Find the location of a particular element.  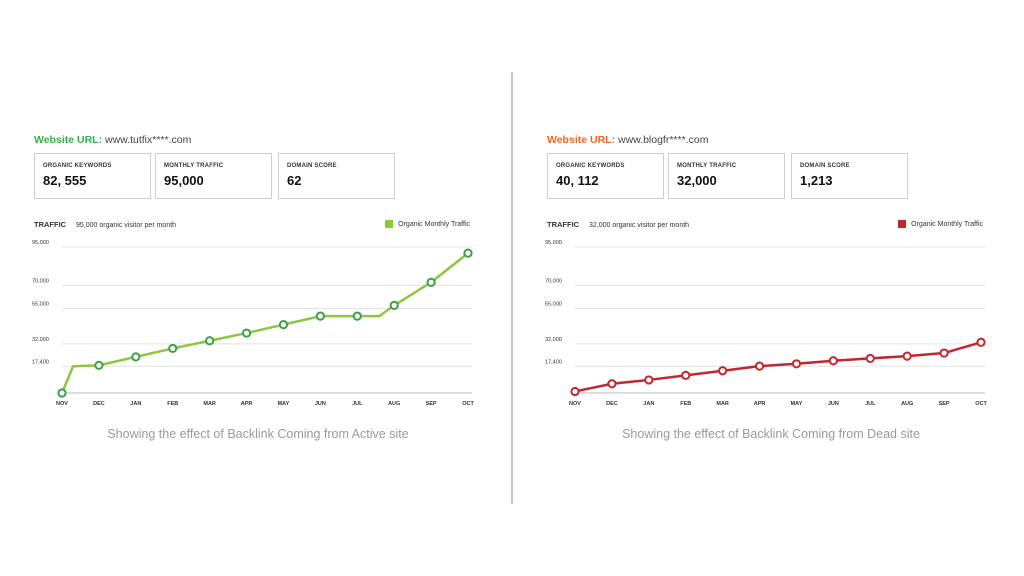

panel-divider is located at coordinates (512, 288).